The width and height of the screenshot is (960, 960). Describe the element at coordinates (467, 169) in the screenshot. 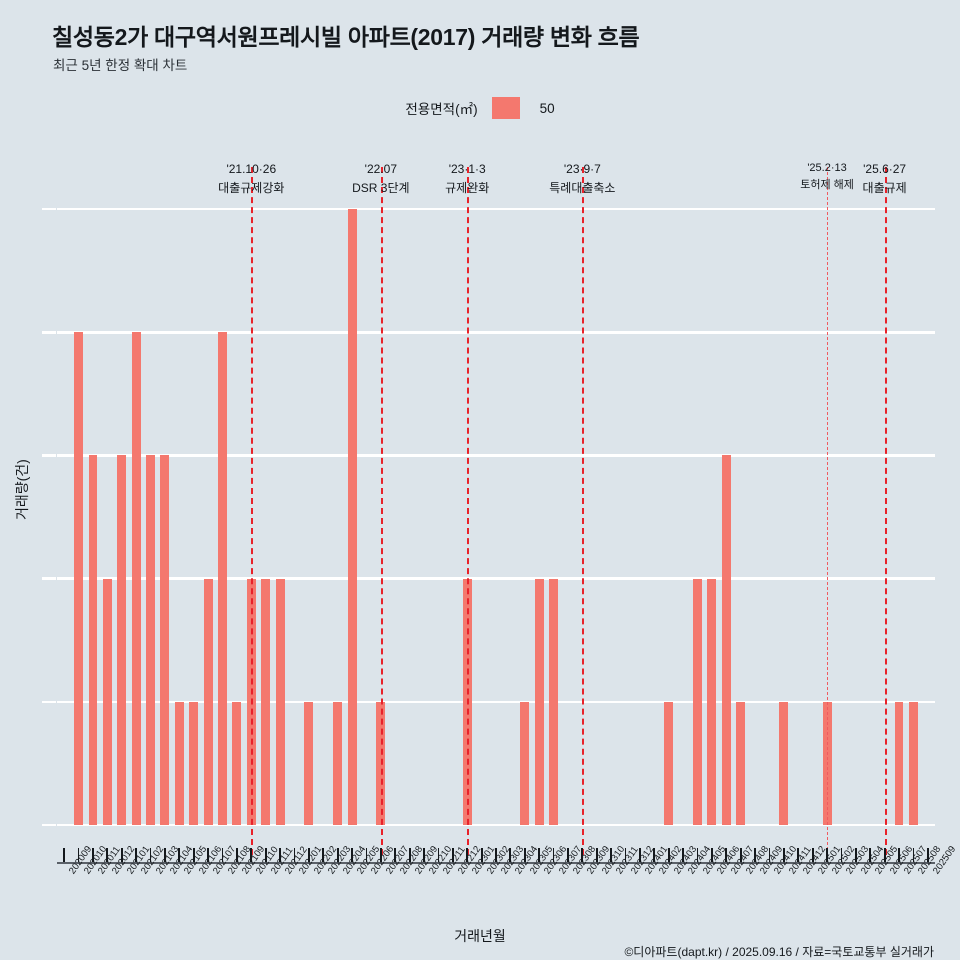

I see `event-date: '23·1·3` at that location.